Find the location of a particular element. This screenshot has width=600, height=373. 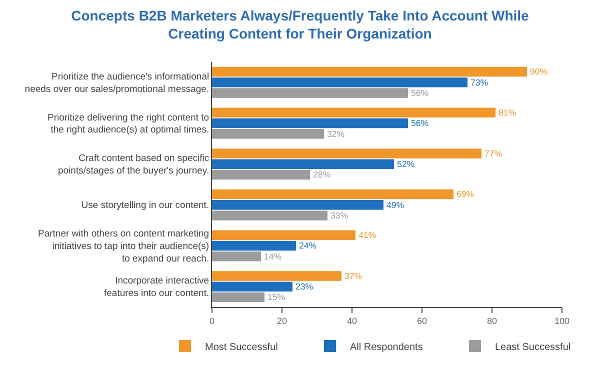

data-label: 41% is located at coordinates (367, 235).